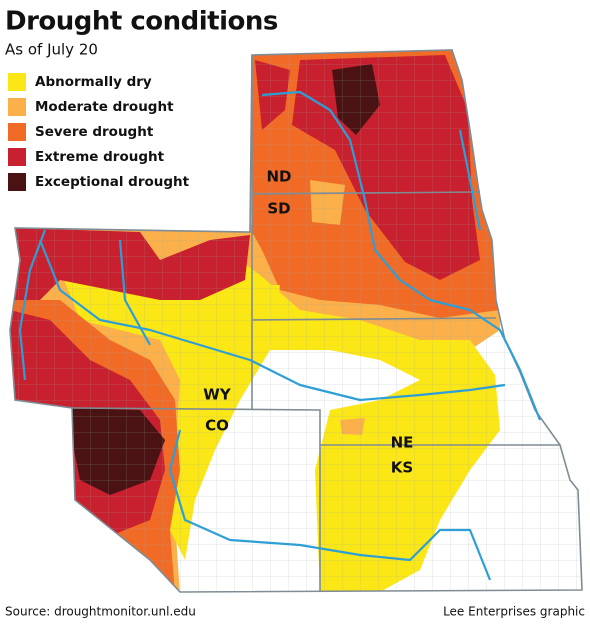 Image resolution: width=590 pixels, height=630 pixels. Describe the element at coordinates (278, 209) in the screenshot. I see `state-label: SD` at that location.